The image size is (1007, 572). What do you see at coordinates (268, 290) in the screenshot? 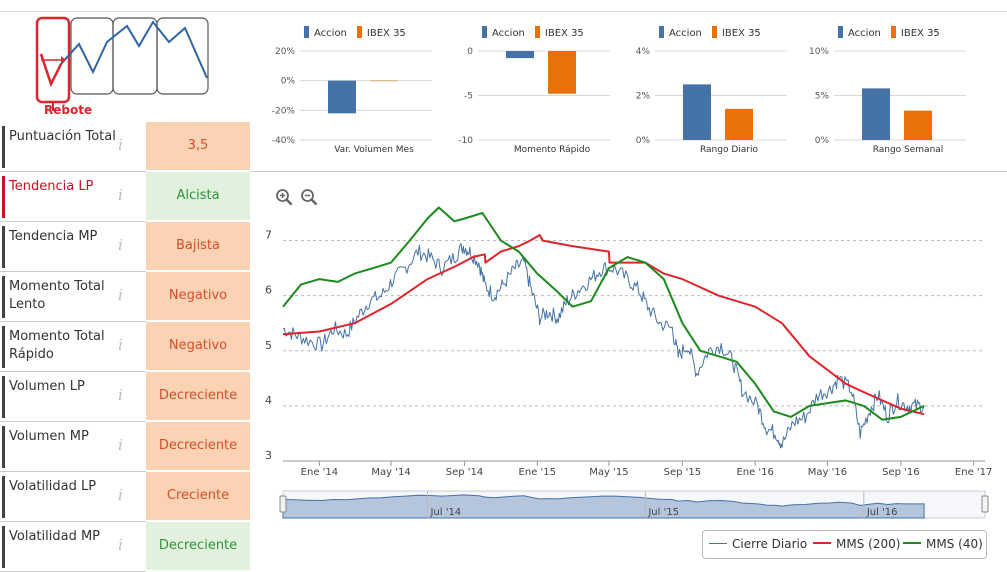
I see `y-tick-label: 6` at bounding box center [268, 290].